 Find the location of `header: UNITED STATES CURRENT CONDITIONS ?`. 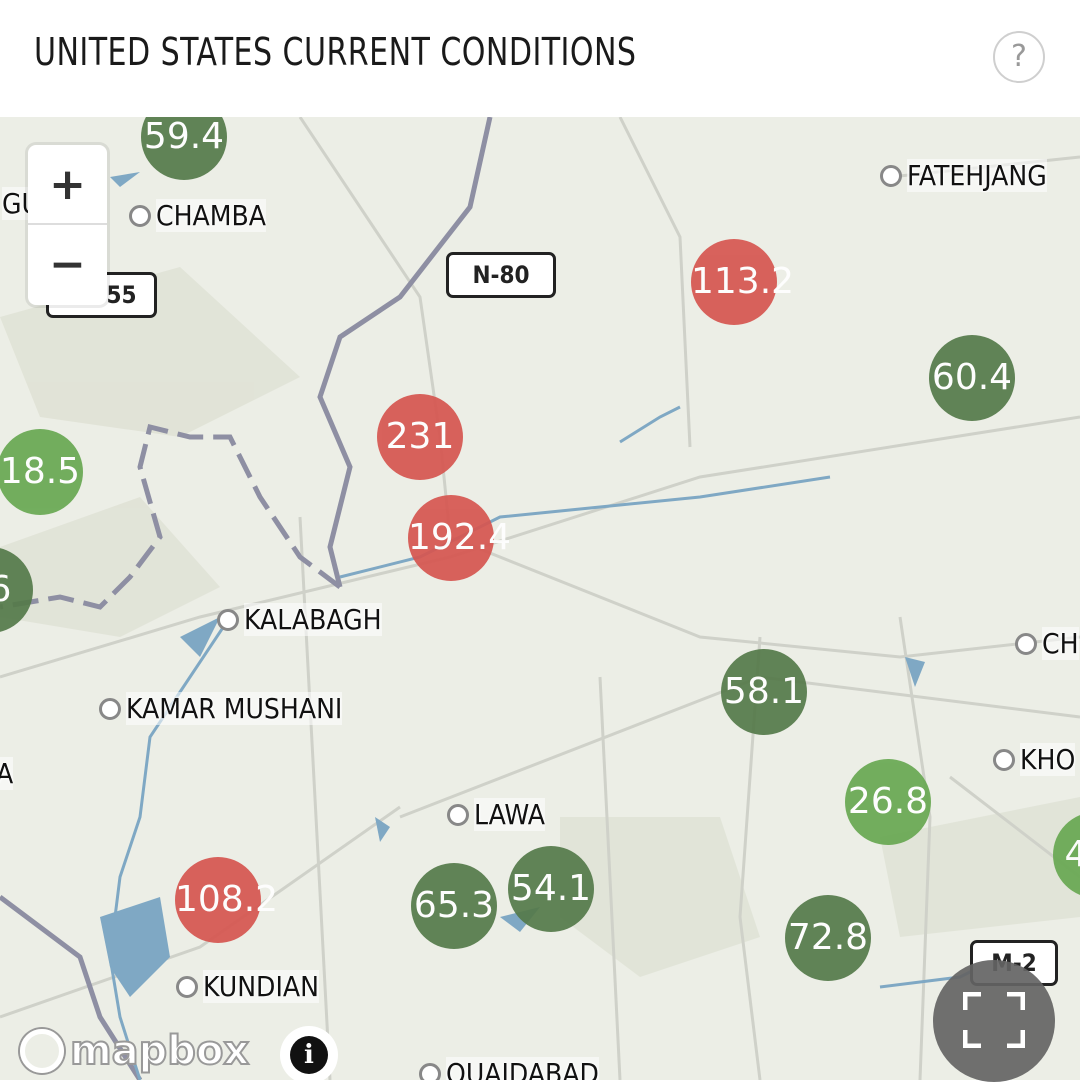

header: UNITED STATES CURRENT CONDITIONS ? is located at coordinates (540, 58).